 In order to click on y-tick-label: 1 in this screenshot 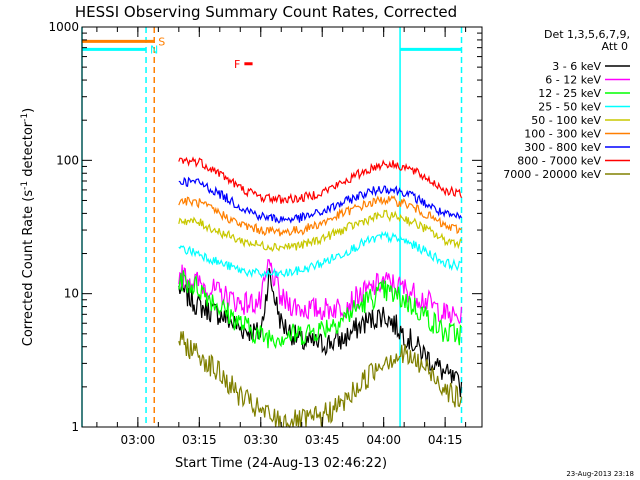, I will do `click(75, 427)`.